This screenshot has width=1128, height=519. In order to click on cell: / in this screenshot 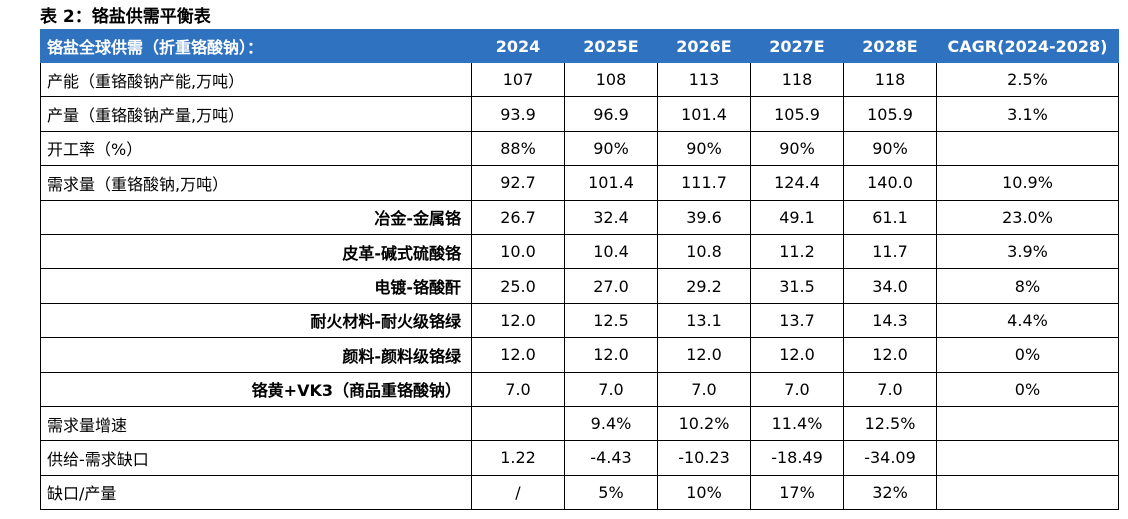, I will do `click(518, 492)`.